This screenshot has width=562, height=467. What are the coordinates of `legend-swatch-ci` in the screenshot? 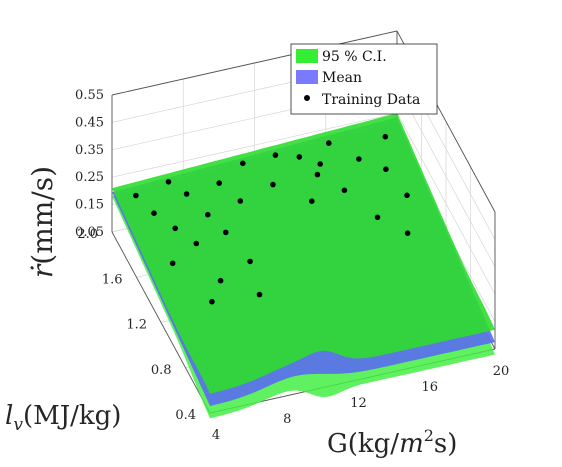 It's located at (307, 56).